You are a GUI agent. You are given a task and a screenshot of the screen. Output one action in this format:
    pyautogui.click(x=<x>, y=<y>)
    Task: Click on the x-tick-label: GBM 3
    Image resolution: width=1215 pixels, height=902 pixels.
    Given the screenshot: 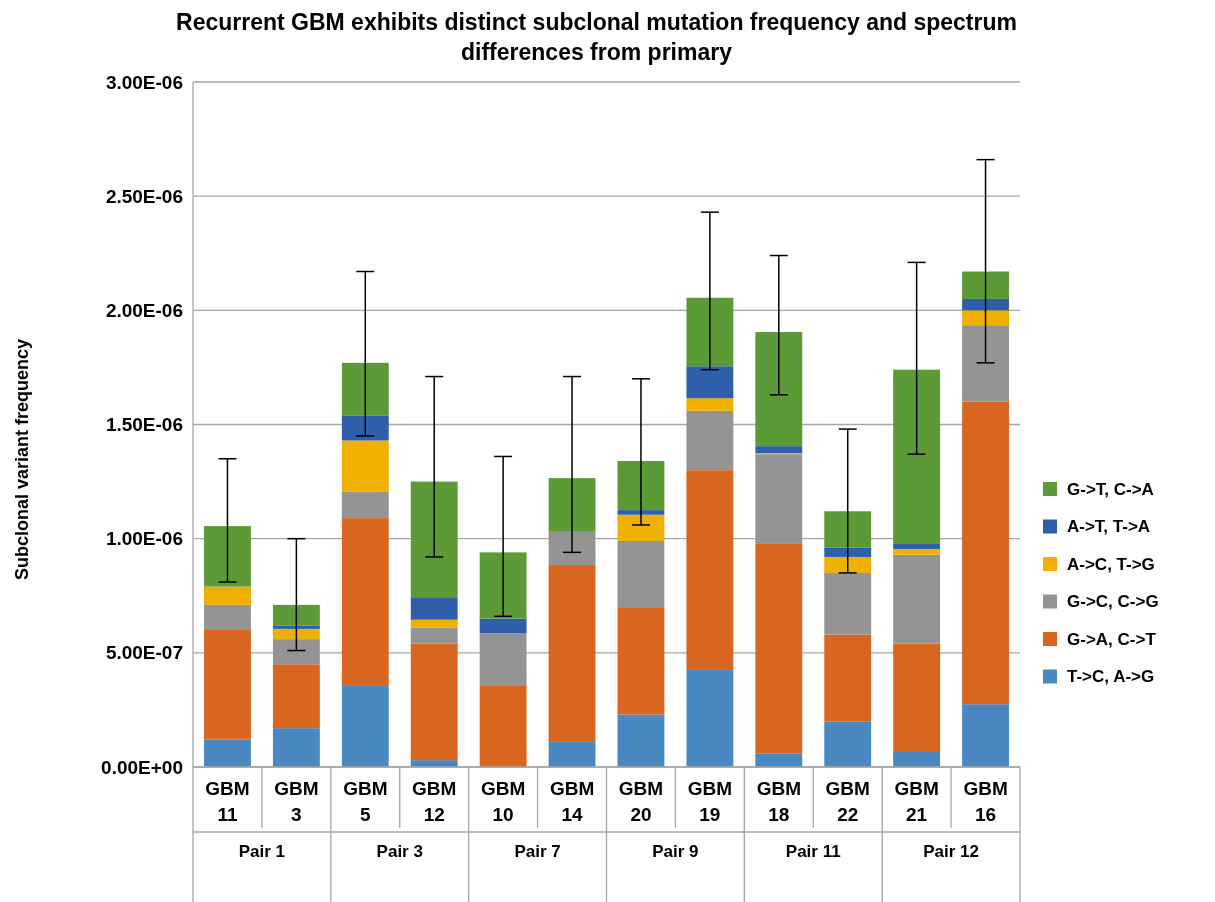 What is the action you would take?
    pyautogui.click(x=296, y=801)
    